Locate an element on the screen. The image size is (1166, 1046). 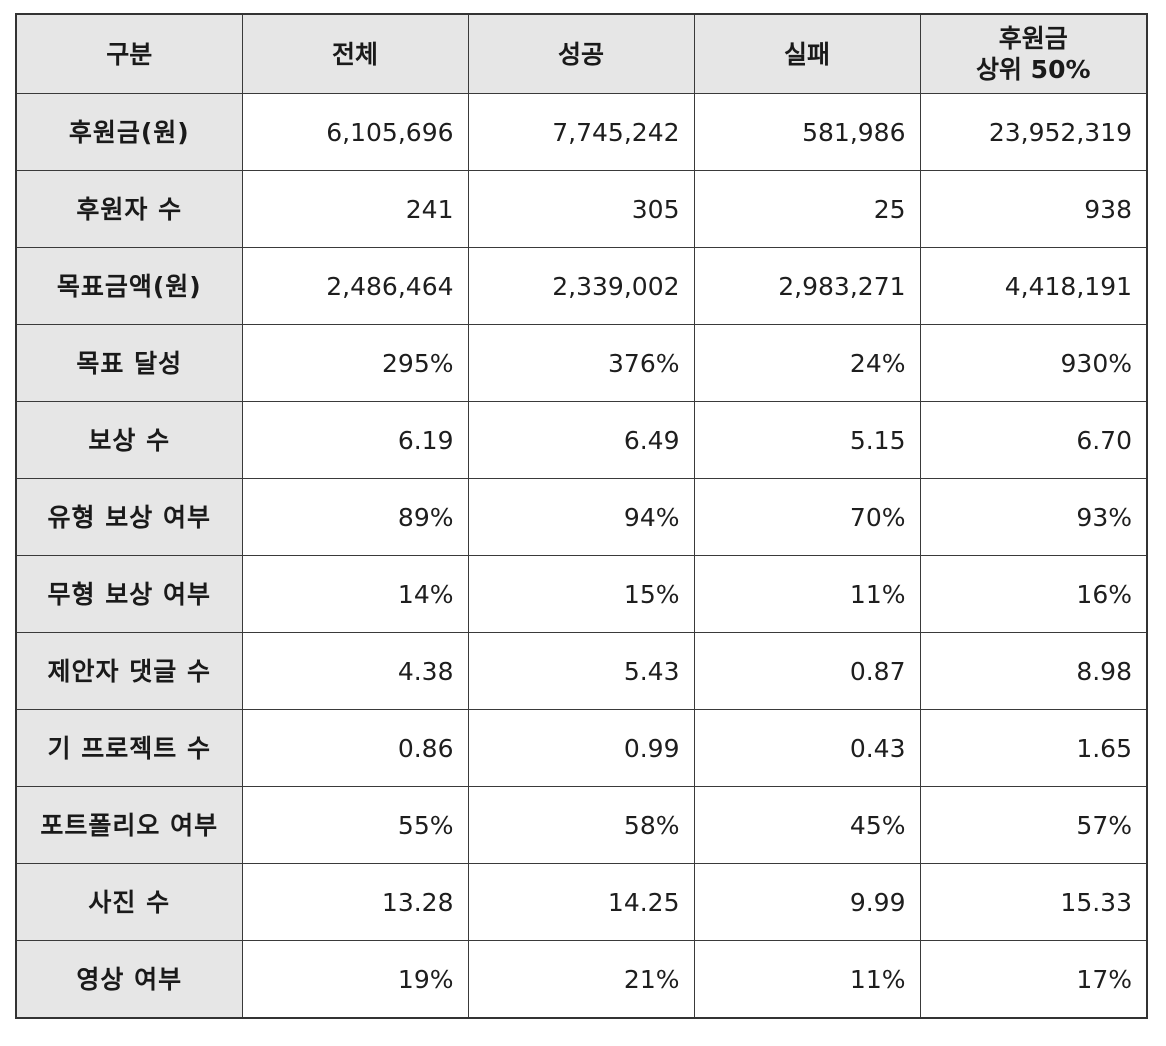
cell-success: 0.99 is located at coordinates (581, 748).